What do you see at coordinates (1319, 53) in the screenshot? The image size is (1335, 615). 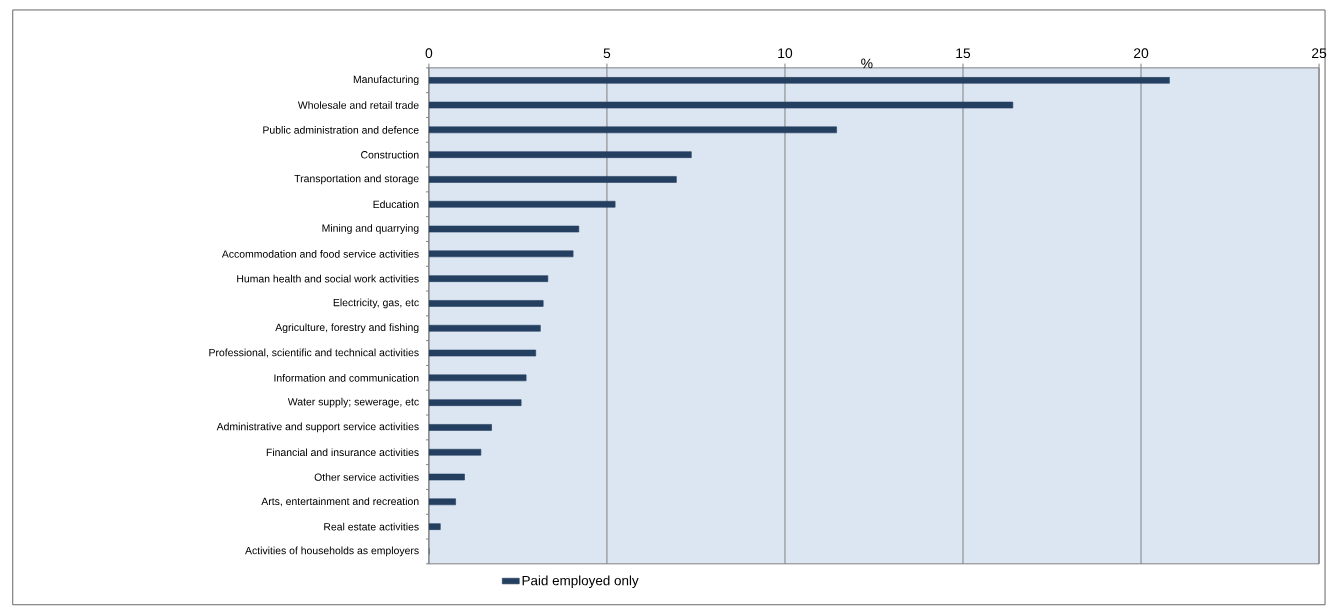 I see `x-tick-label: 25` at bounding box center [1319, 53].